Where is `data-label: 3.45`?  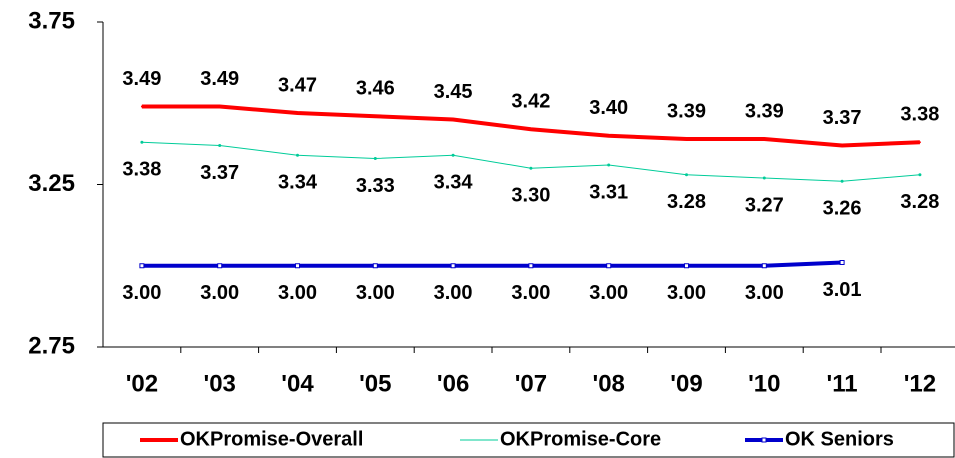
data-label: 3.45 is located at coordinates (453, 92).